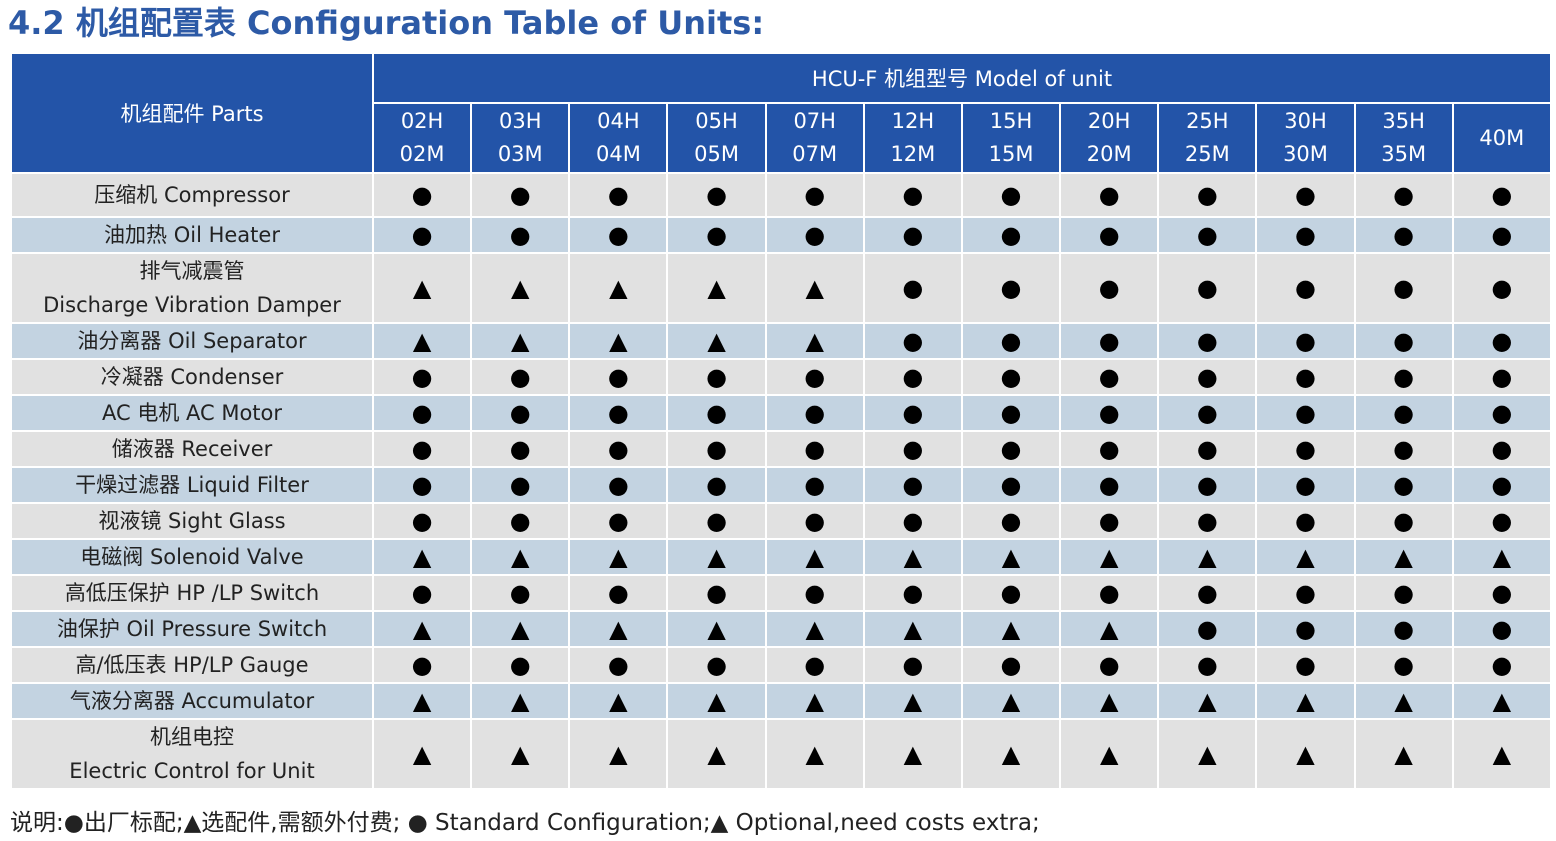 This screenshot has width=1556, height=841. Describe the element at coordinates (1207, 154) in the screenshot. I see `model-code-line2: 25M` at that location.